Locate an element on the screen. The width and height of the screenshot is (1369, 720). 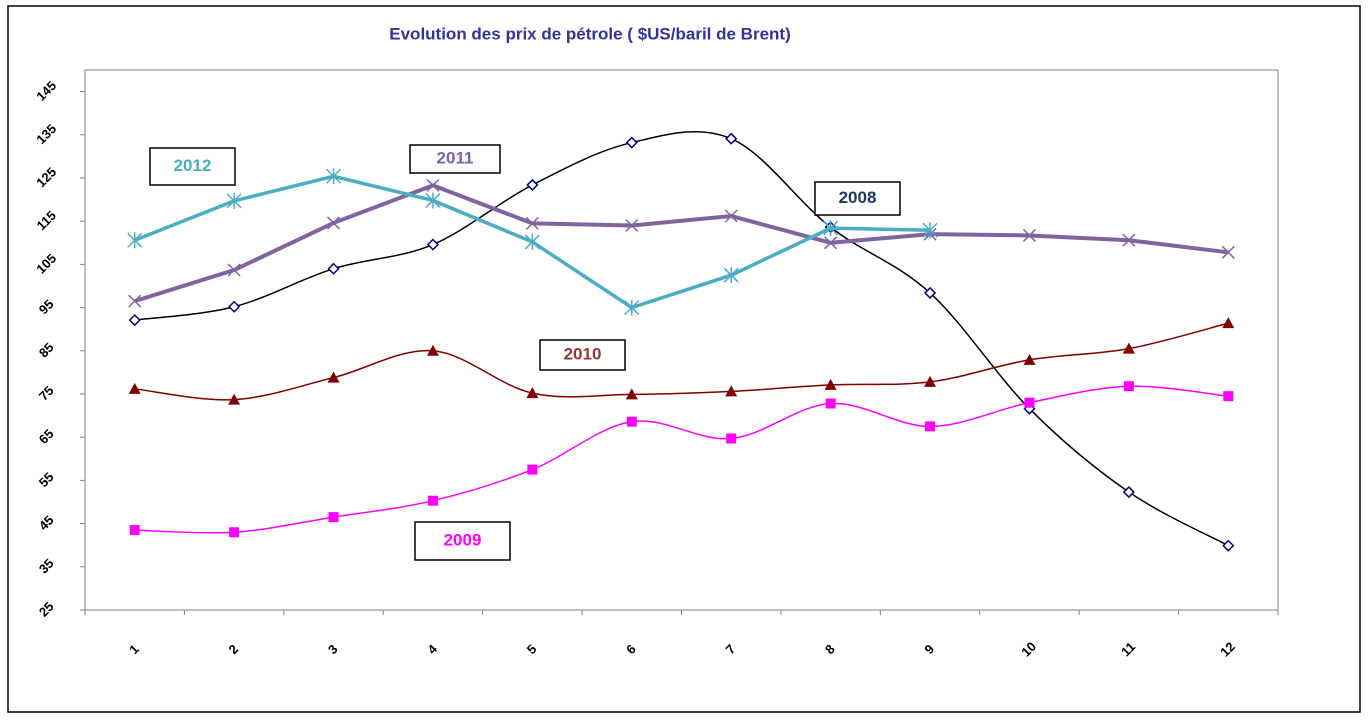
series-label: 2012 is located at coordinates (193, 165).